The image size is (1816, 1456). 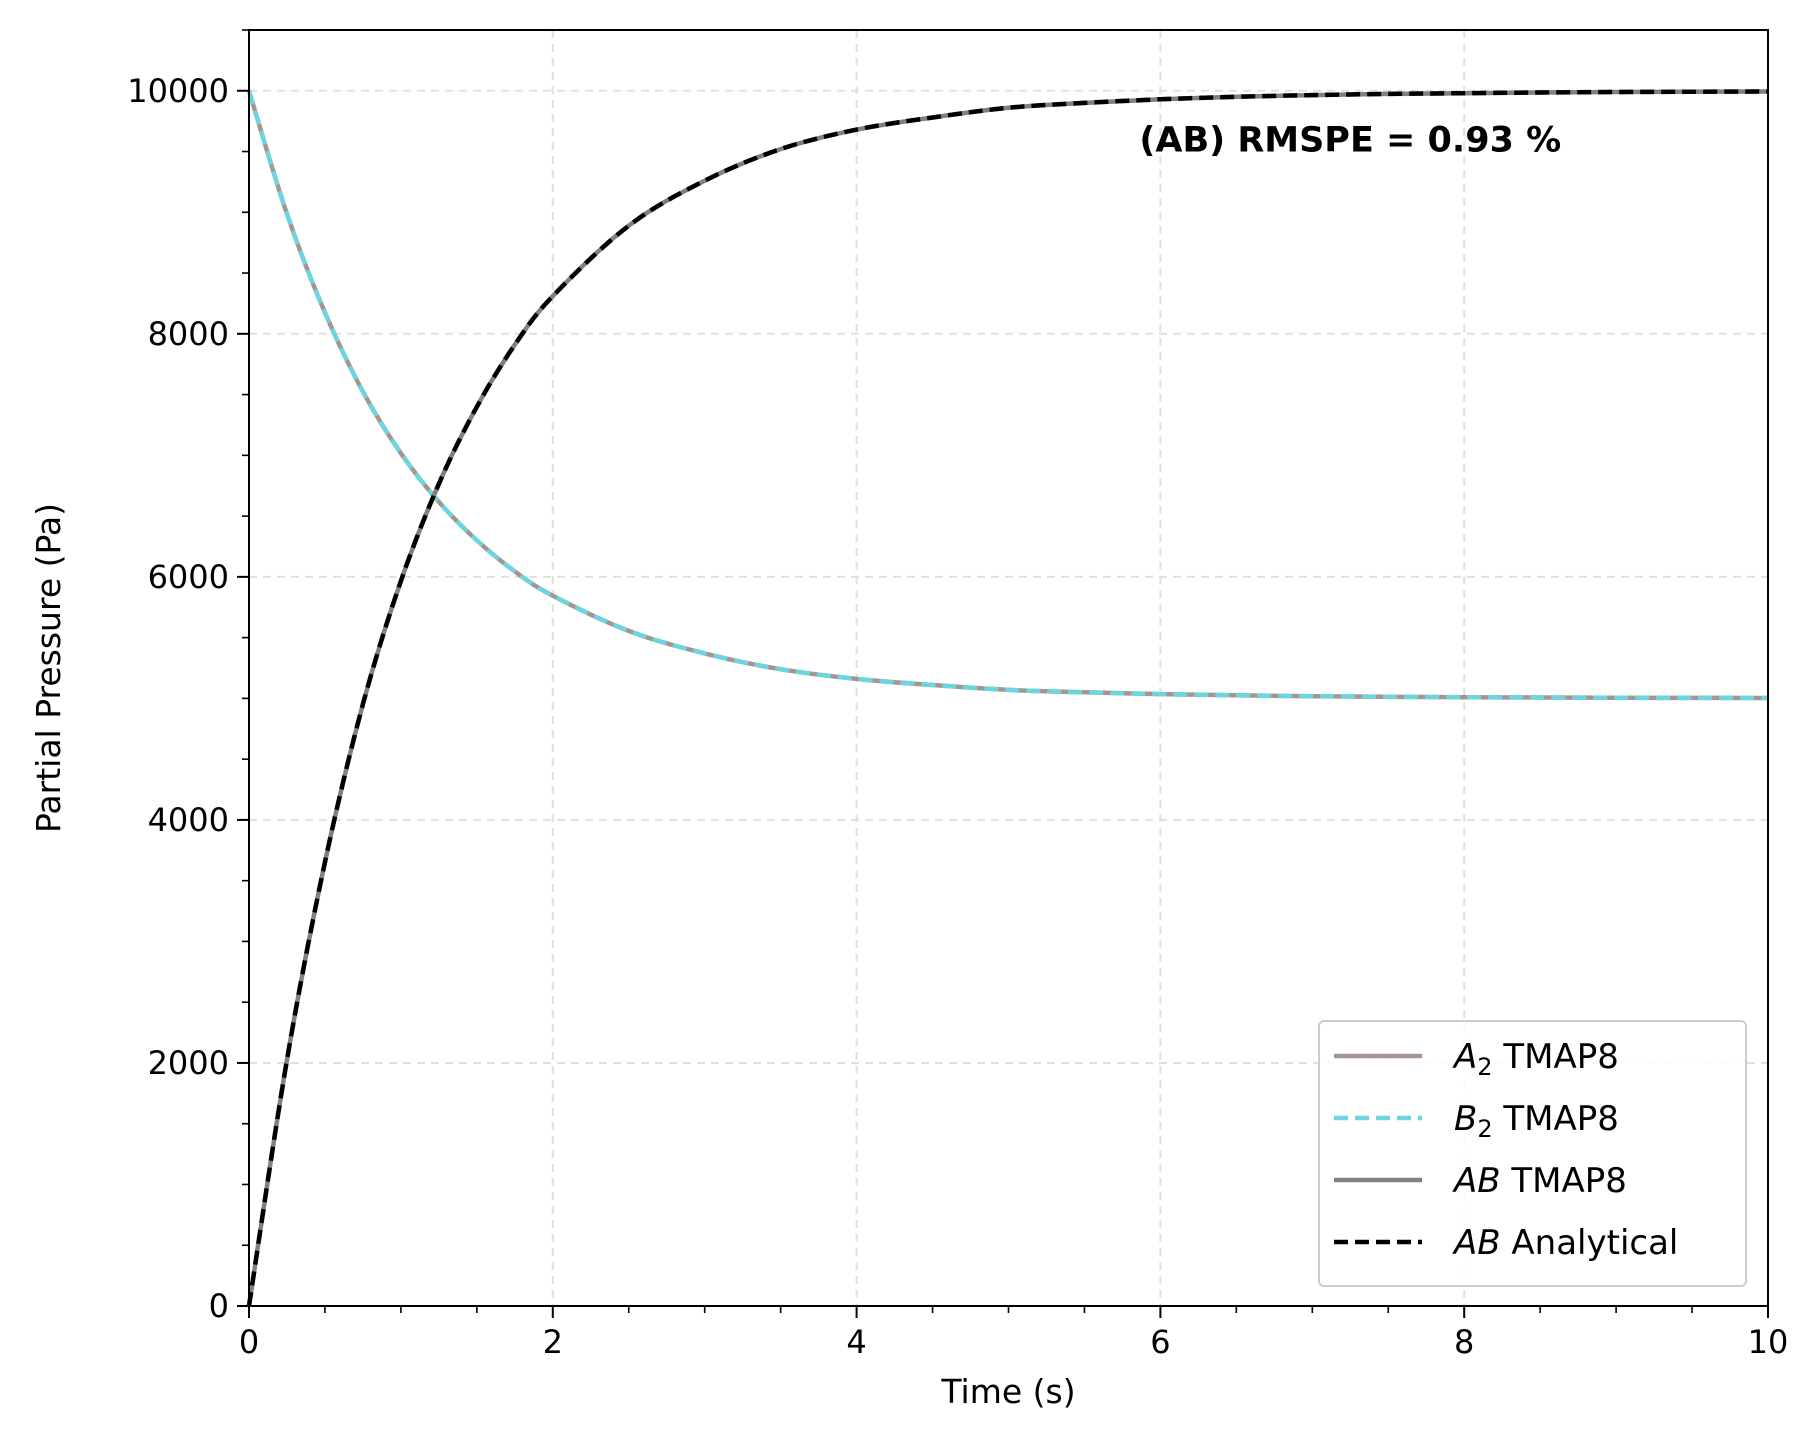 What do you see at coordinates (1768, 1342) in the screenshot?
I see `x-tick-label: 10` at bounding box center [1768, 1342].